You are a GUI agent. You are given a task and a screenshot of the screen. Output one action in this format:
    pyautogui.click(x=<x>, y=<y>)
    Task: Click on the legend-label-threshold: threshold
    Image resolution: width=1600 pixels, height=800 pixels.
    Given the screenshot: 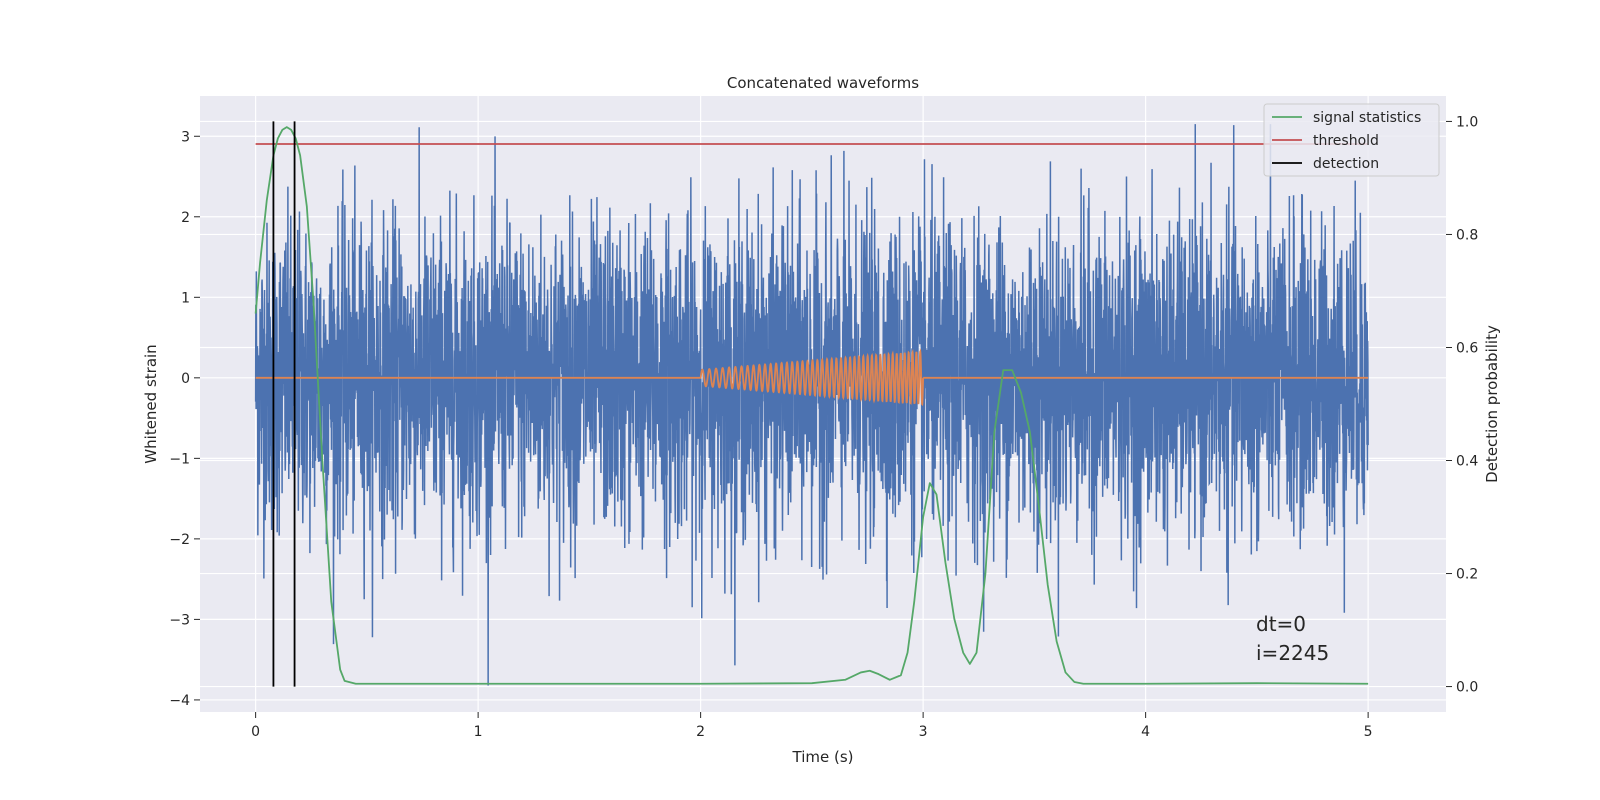 What is the action you would take?
    pyautogui.click(x=1346, y=141)
    